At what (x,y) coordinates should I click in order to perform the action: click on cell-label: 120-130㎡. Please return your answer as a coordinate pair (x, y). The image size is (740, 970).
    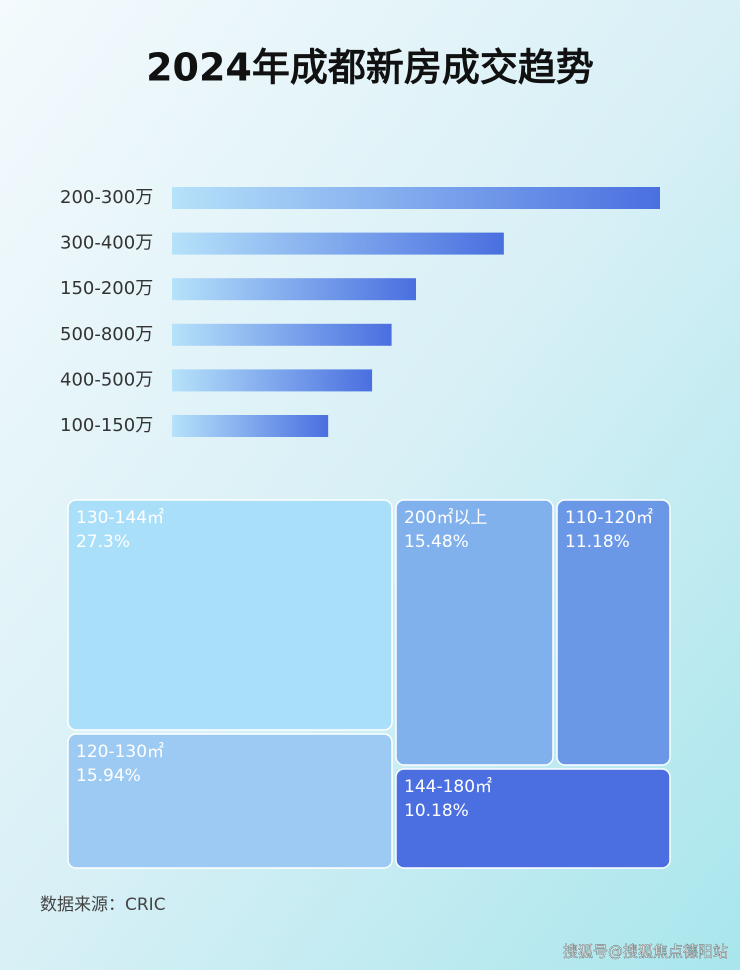
    Looking at the image, I should click on (120, 752).